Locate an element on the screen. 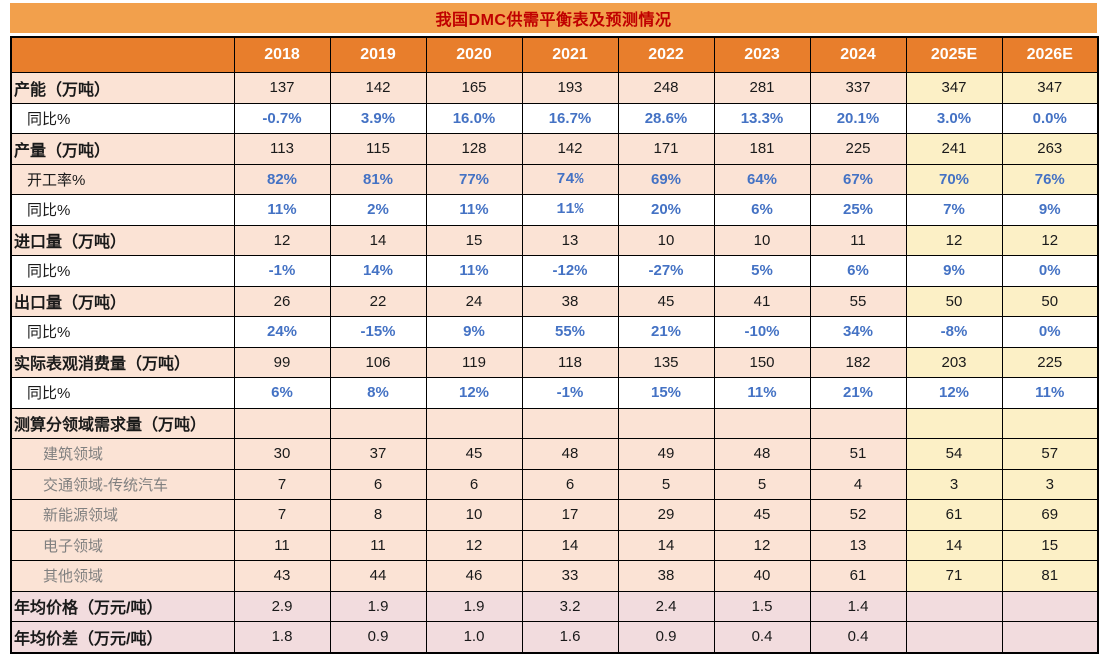  cell: 0.9 is located at coordinates (378, 637).